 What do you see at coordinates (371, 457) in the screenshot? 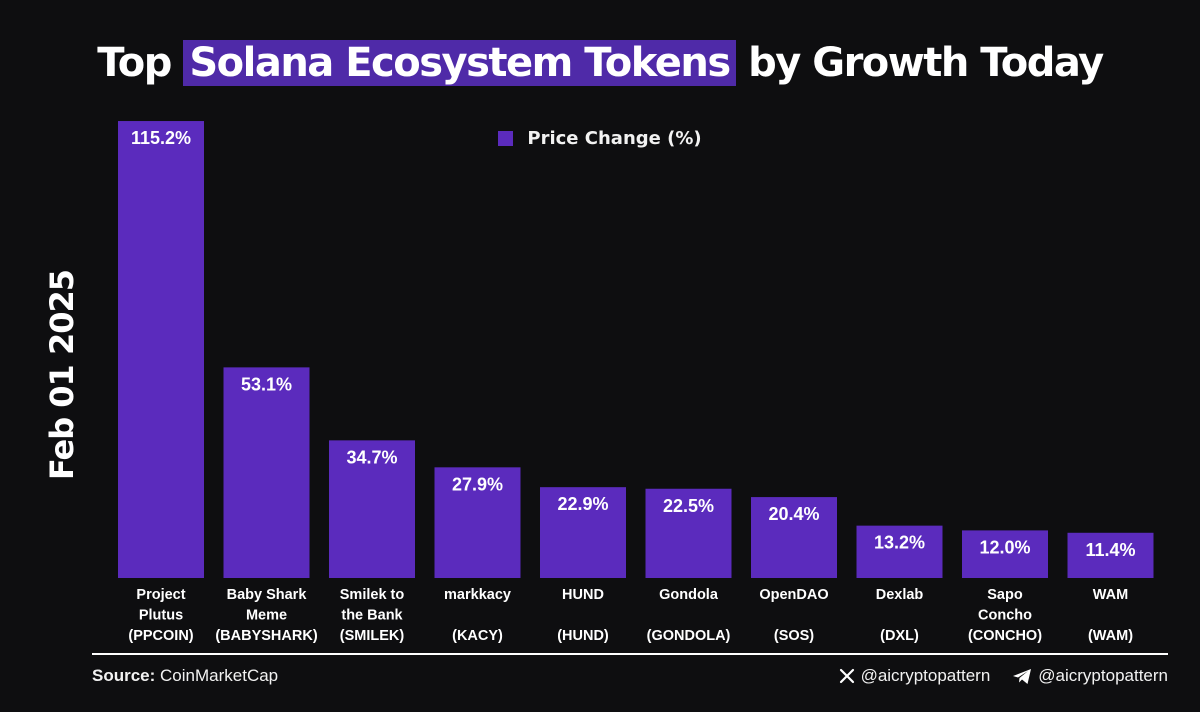
I see `bar-value-label-2: 34.7%` at bounding box center [371, 457].